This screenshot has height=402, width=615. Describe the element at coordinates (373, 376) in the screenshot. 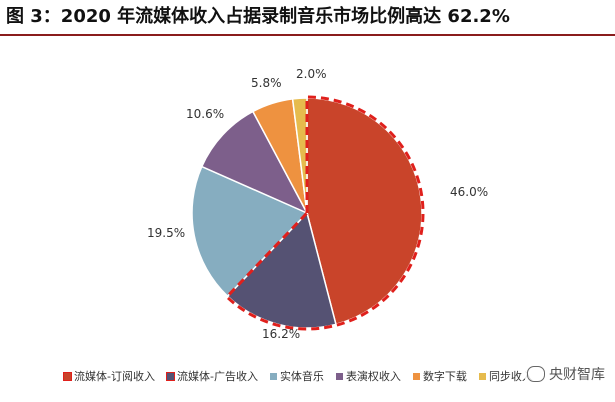

I see `legend-label: 表演权收入` at that location.